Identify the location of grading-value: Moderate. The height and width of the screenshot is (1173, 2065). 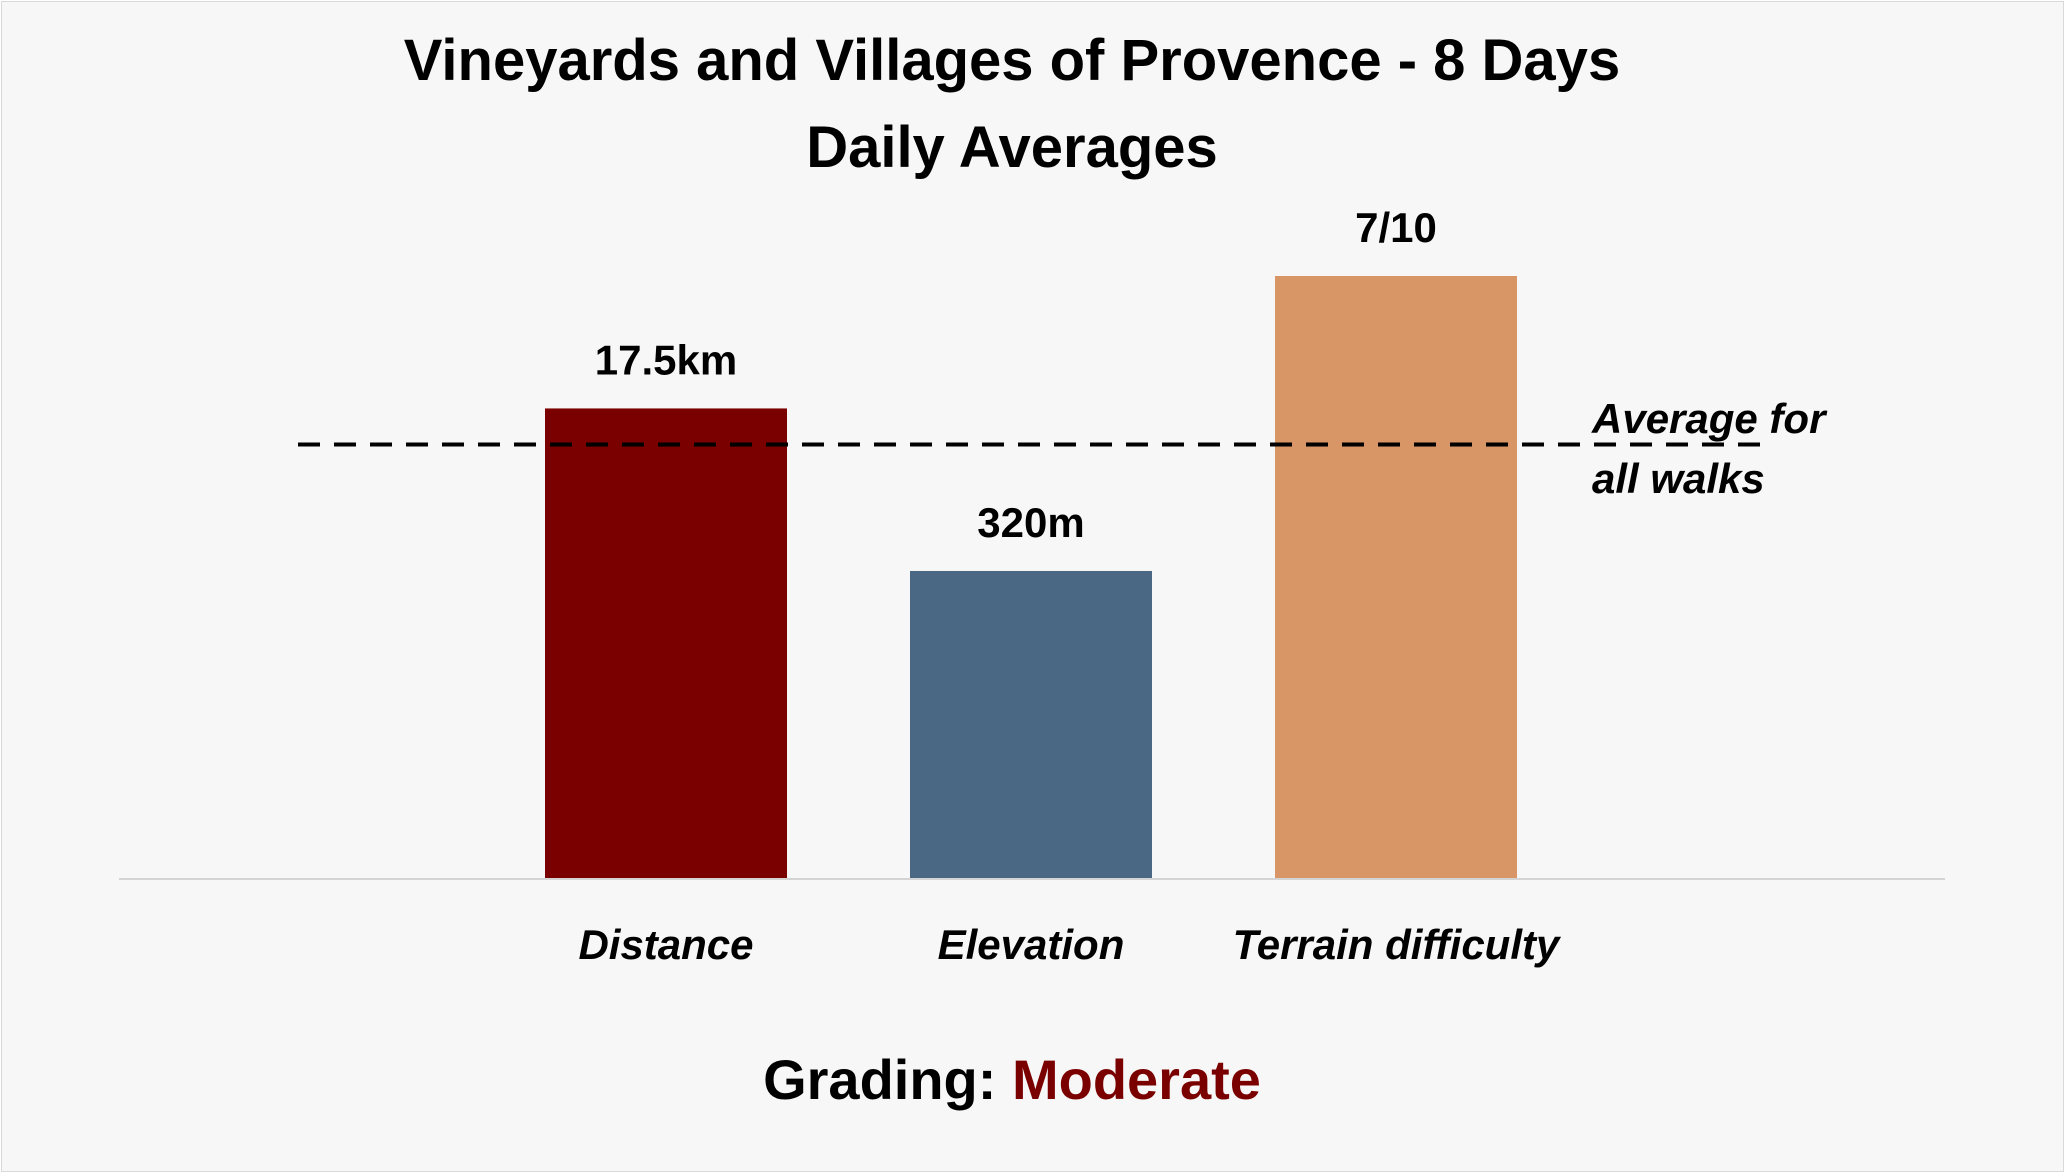
(1136, 1079).